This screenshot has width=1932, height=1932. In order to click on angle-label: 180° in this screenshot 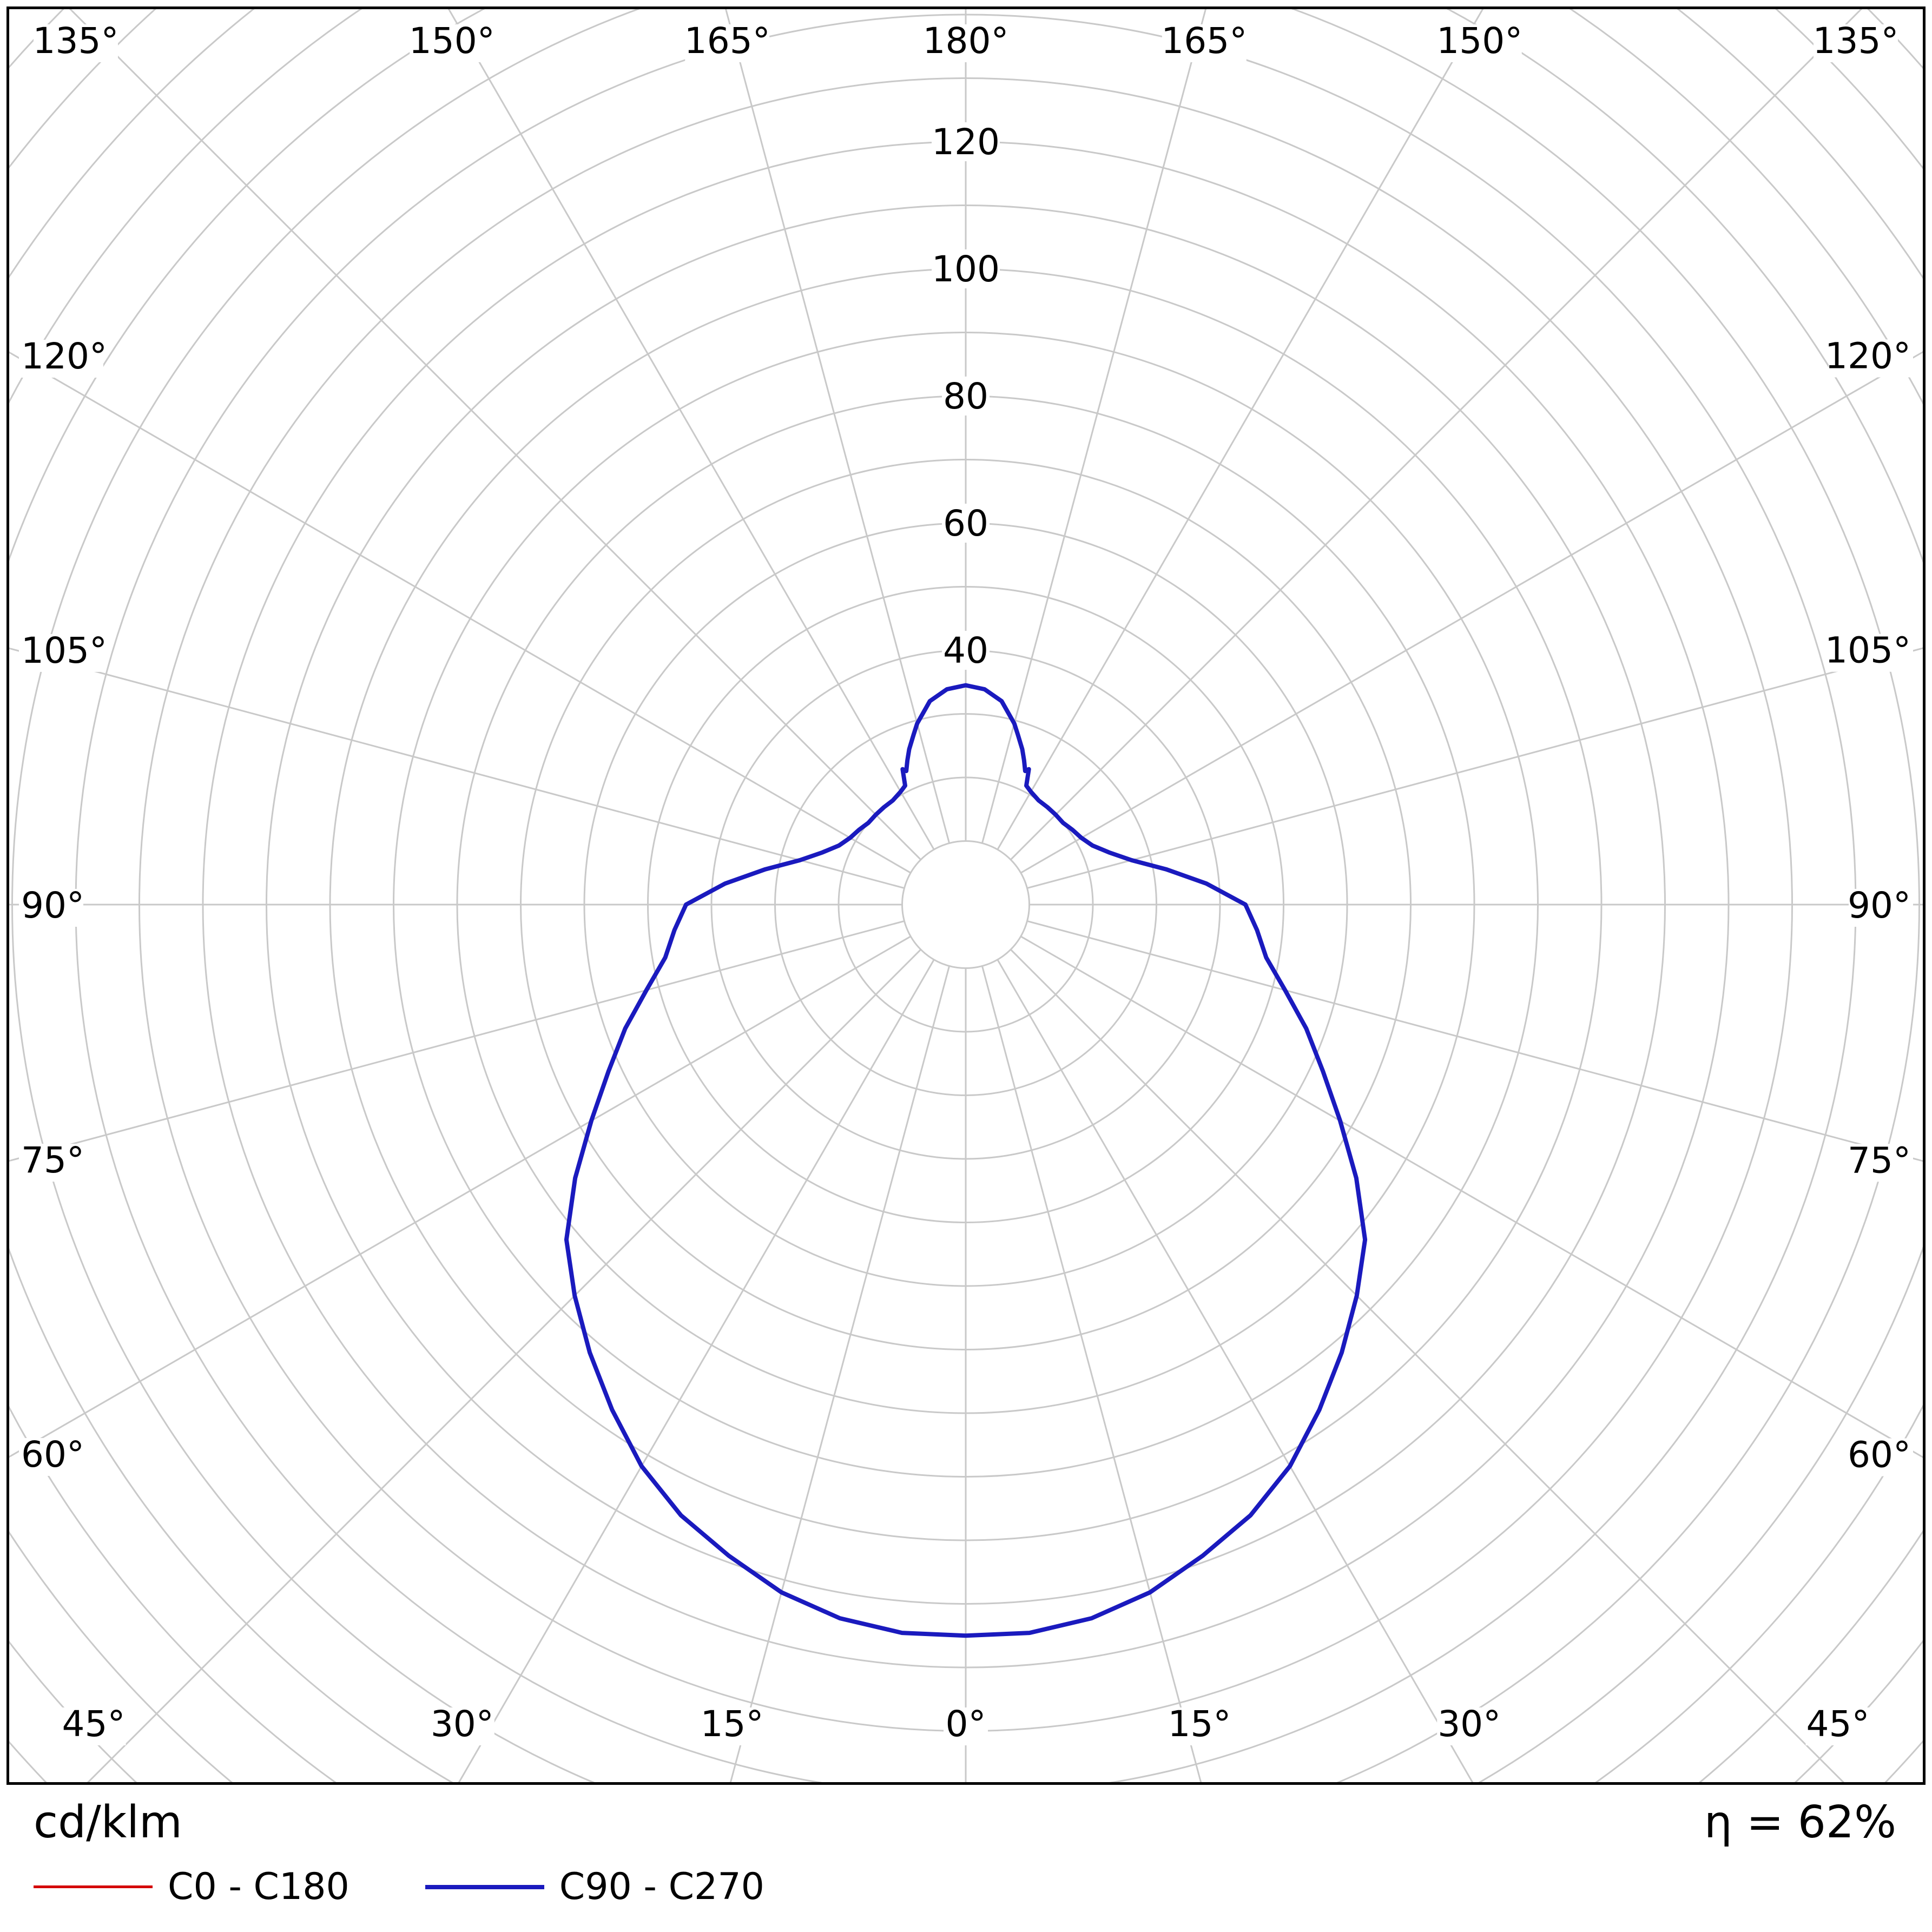, I will do `click(966, 41)`.